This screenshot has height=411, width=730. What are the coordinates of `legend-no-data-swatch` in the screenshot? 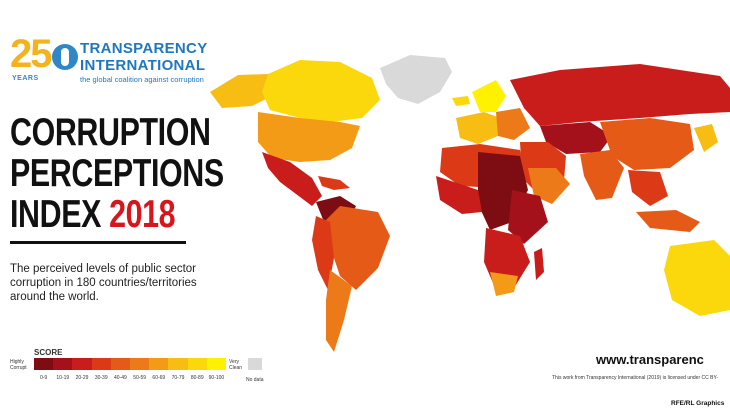 It's located at (255, 364).